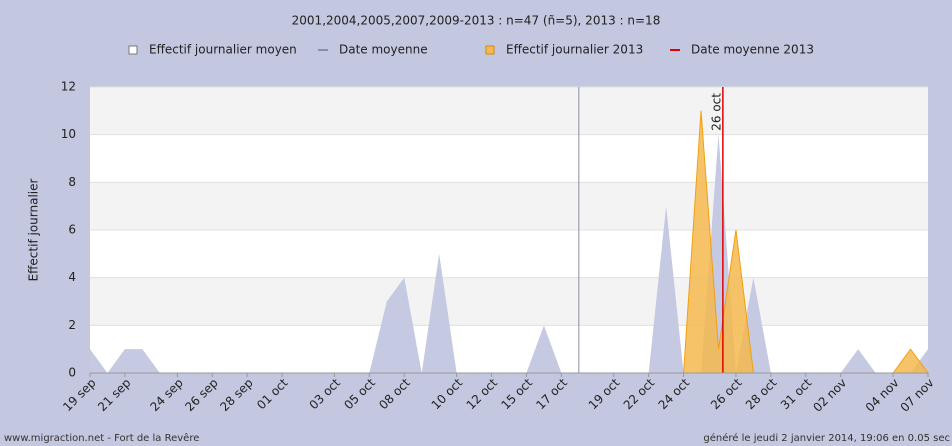 Image resolution: width=952 pixels, height=446 pixels. I want to click on y-tick-label: 12, so click(68, 87).